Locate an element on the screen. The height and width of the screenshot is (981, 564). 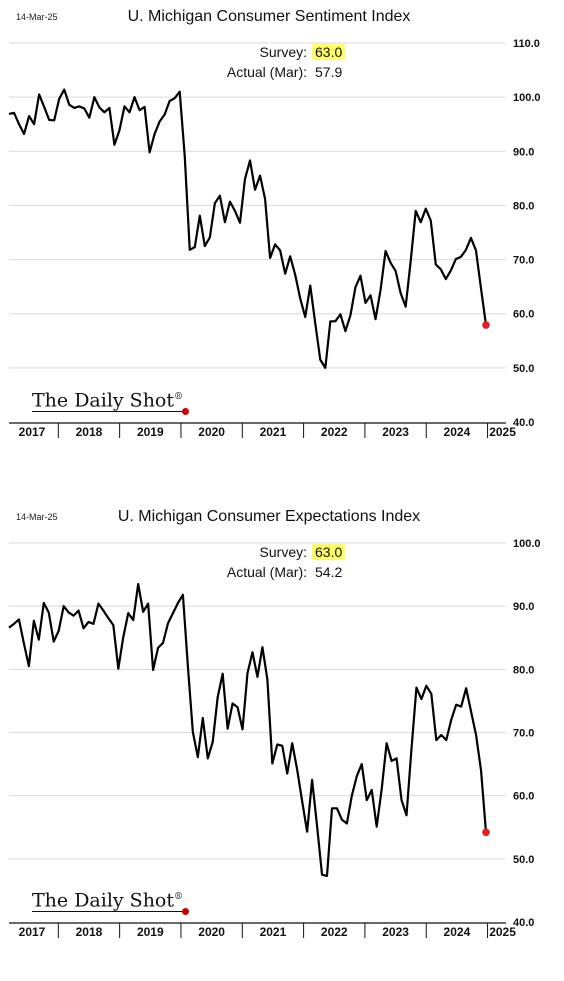
actual-value: 54.2 is located at coordinates (329, 572).